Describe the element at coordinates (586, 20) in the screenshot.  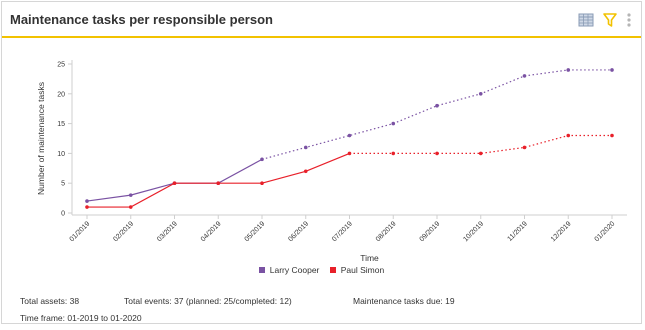
I see `table-icon` at that location.